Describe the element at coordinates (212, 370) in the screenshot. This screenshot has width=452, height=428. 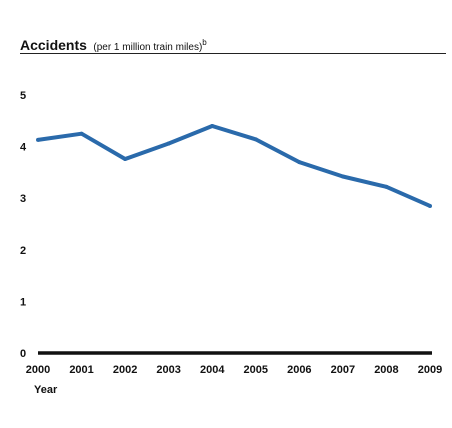
I see `x-tick-label: 2004` at that location.